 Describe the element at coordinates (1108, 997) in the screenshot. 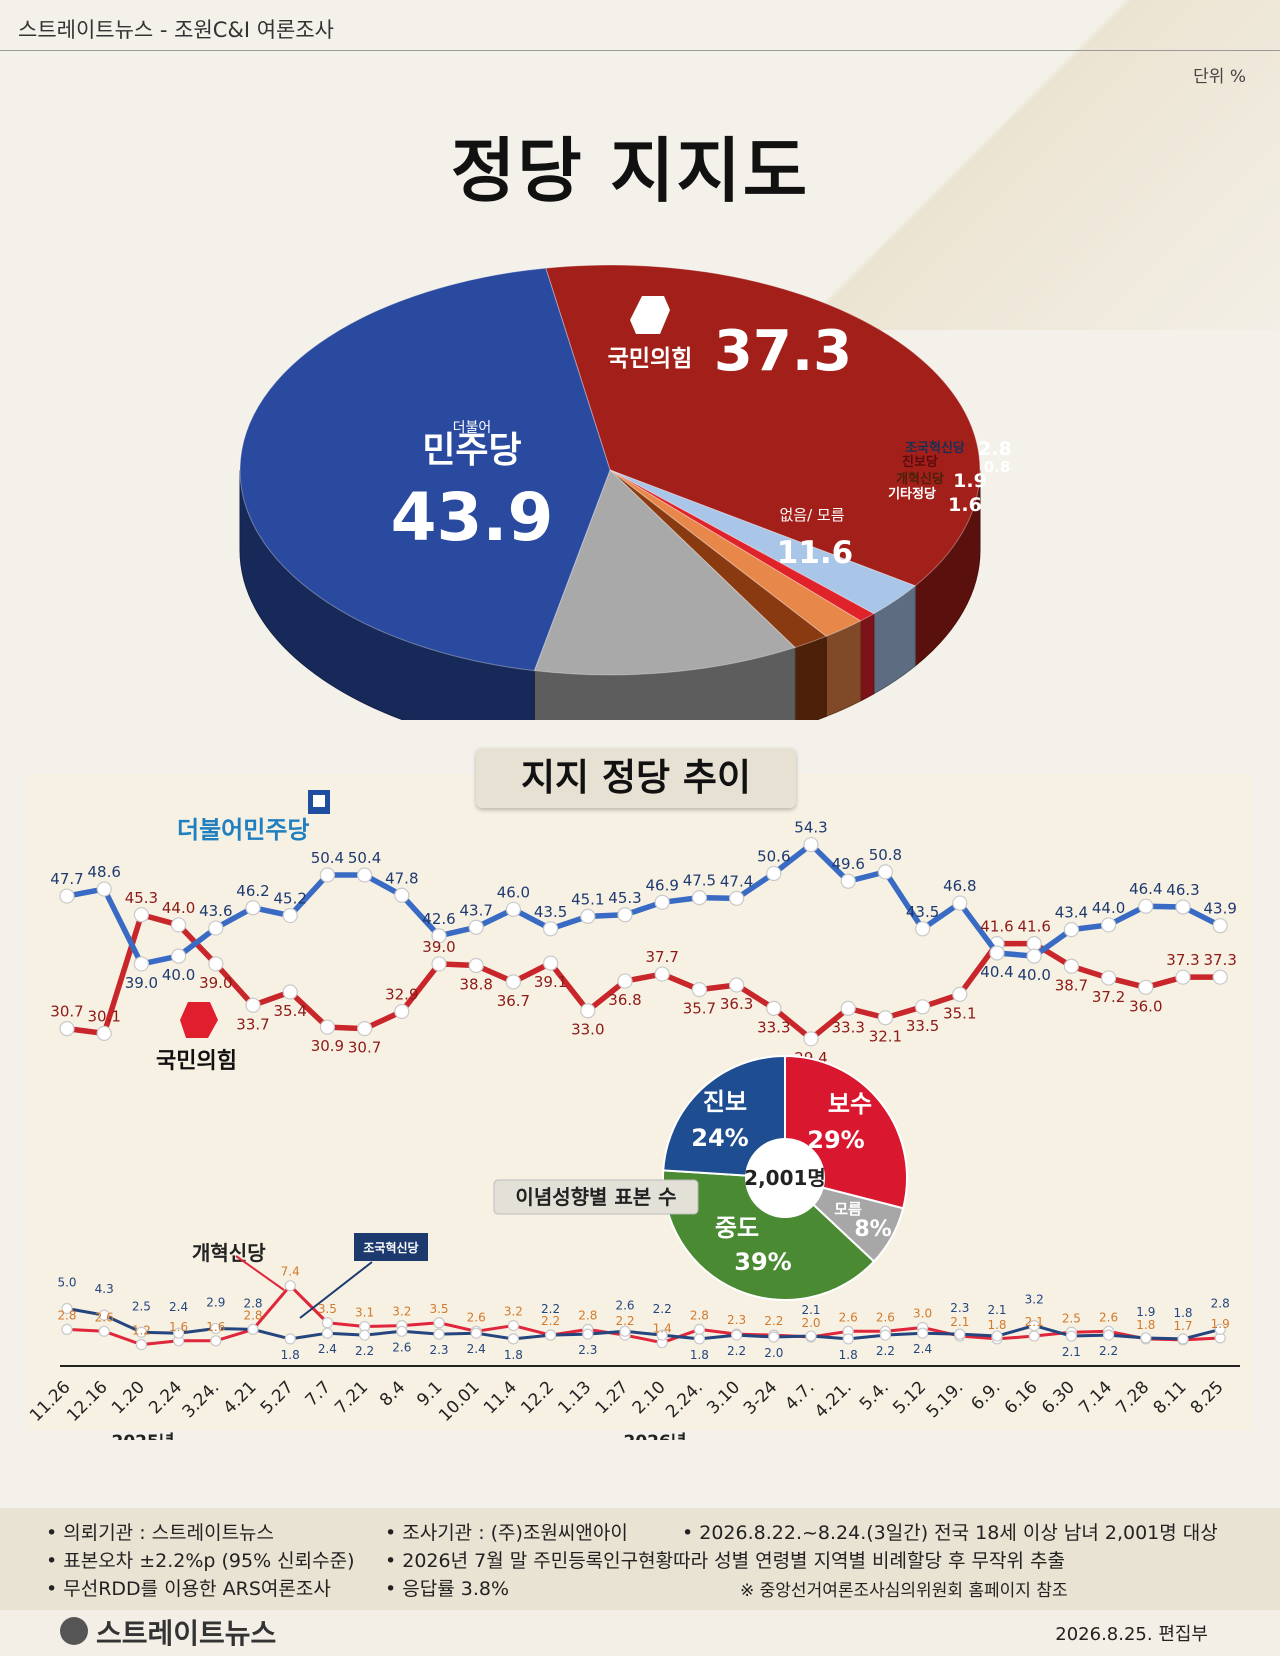

I see `data-label-ppp: 37.2` at that location.